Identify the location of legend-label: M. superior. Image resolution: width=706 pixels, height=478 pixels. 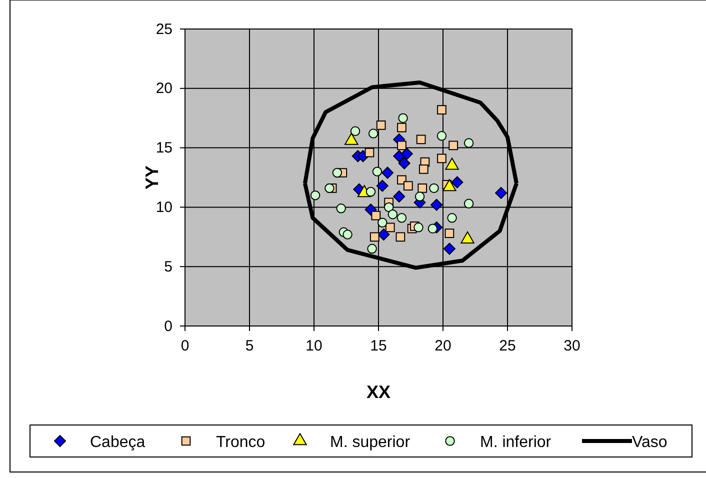
(370, 442).